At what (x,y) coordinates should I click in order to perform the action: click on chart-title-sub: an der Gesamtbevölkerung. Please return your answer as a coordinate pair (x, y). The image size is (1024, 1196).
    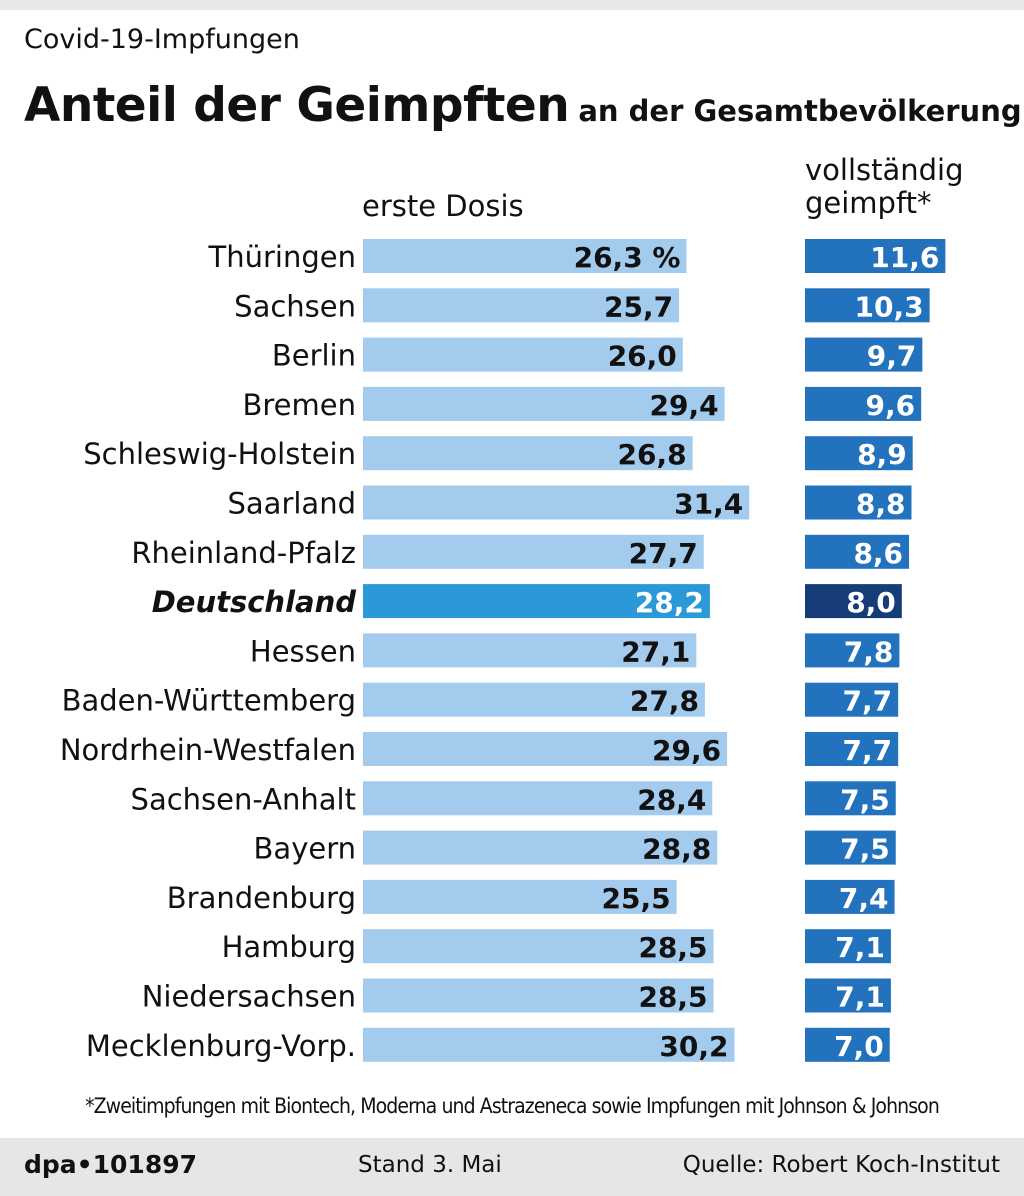
    Looking at the image, I should click on (800, 111).